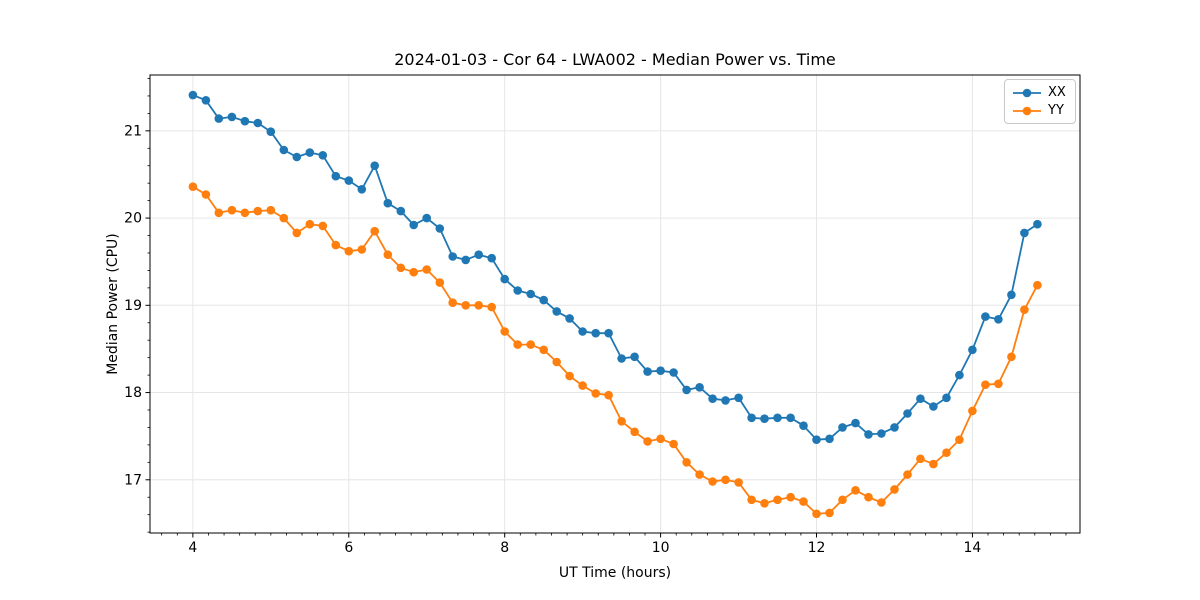 The height and width of the screenshot is (600, 1200). Describe the element at coordinates (1056, 110) in the screenshot. I see `legend-label: YY` at that location.